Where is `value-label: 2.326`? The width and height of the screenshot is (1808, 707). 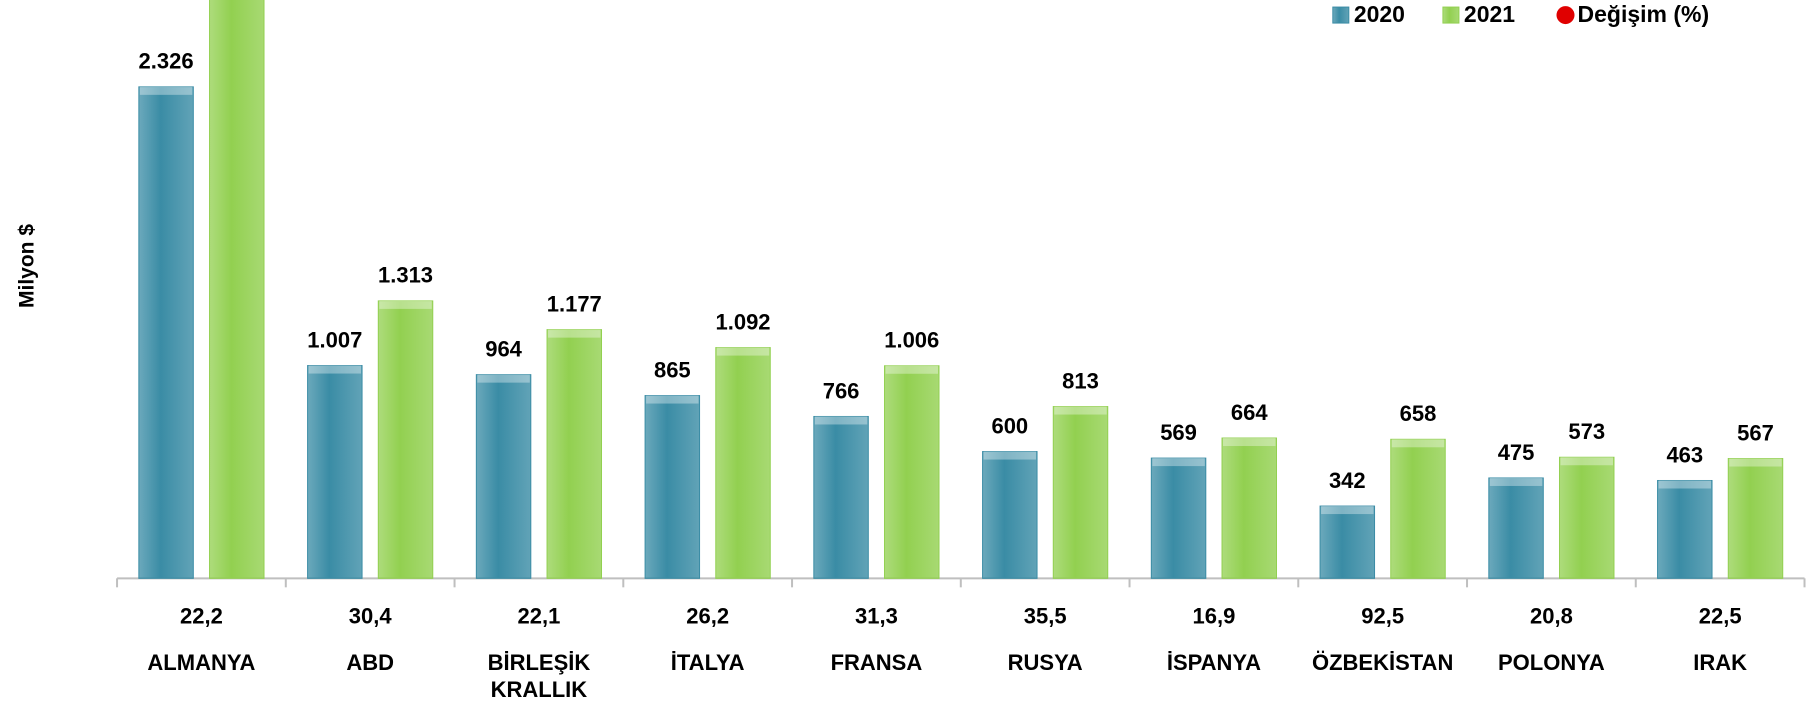
value-label: 2.326 is located at coordinates (166, 61).